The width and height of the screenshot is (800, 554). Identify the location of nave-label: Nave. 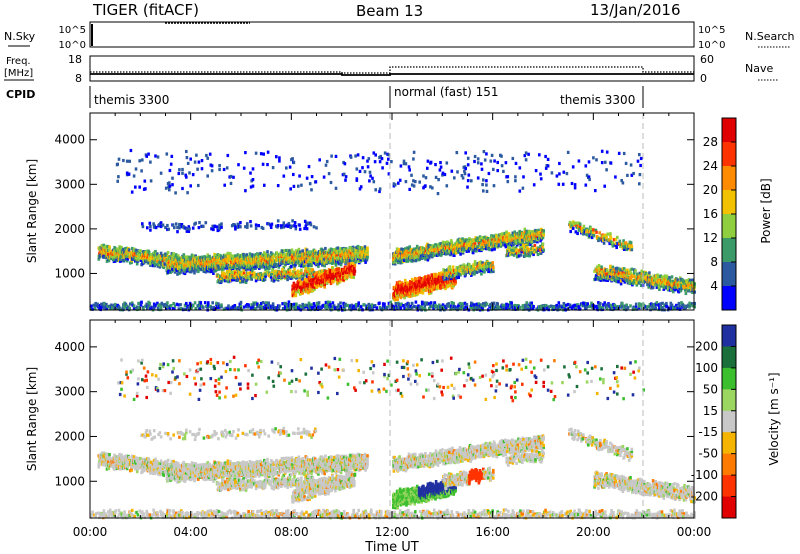
(759, 68).